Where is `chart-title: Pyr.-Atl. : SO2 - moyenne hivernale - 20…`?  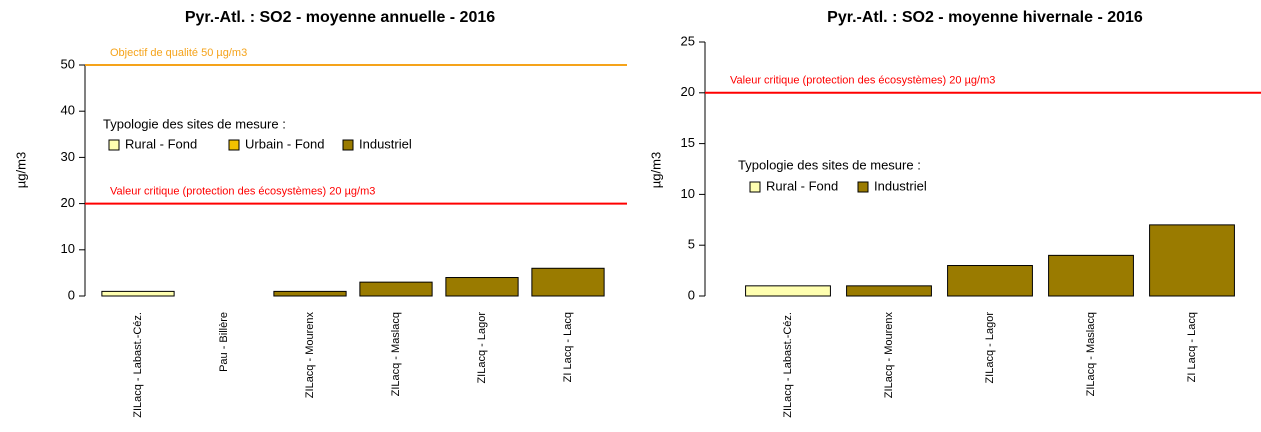
chart-title: Pyr.-Atl. : SO2 - moyenne hivernale - 20… is located at coordinates (985, 17).